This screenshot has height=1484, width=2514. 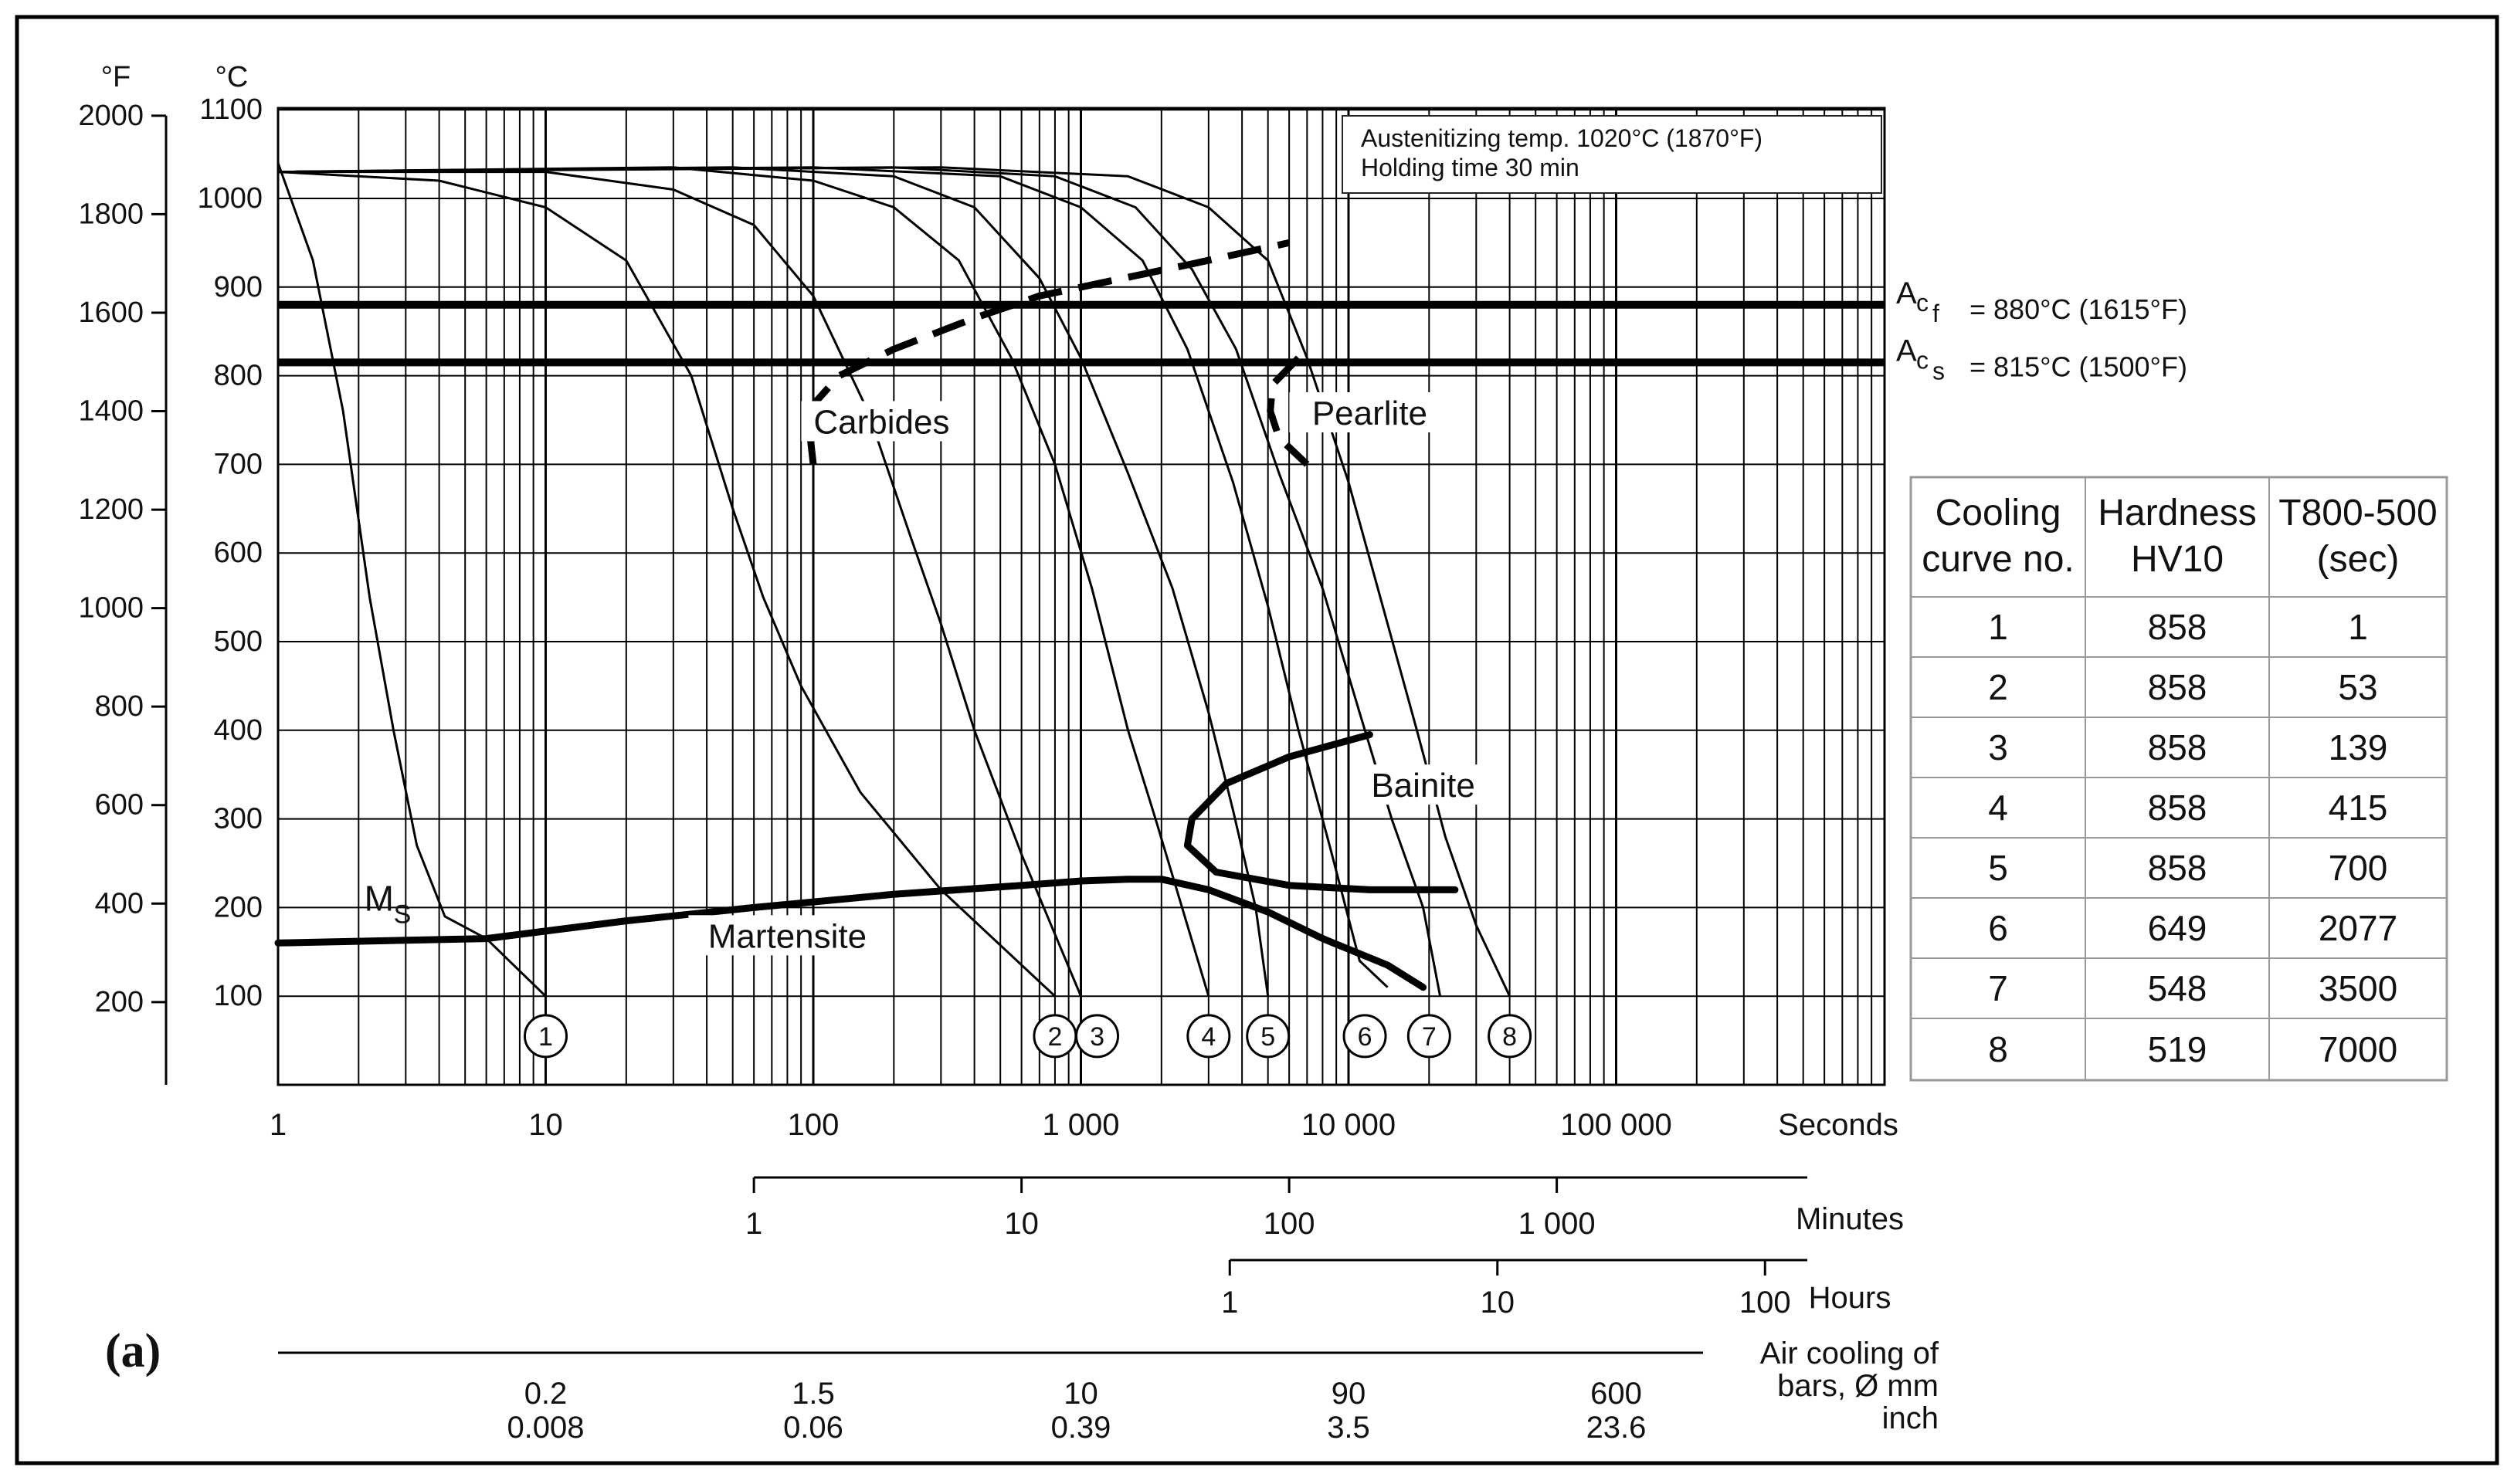 I want to click on y-tick-label-fahrenheit: 1000, so click(x=111, y=608).